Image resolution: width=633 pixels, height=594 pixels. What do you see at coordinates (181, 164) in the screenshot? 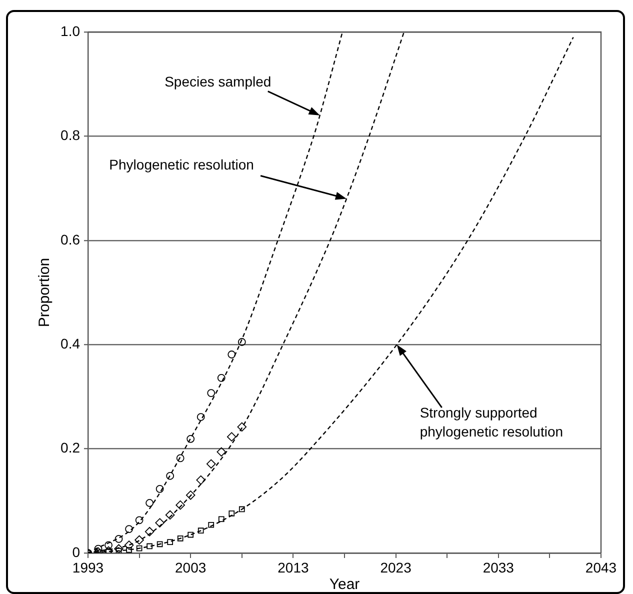
I see `annotation: Phylogenetic resolution` at bounding box center [181, 164].